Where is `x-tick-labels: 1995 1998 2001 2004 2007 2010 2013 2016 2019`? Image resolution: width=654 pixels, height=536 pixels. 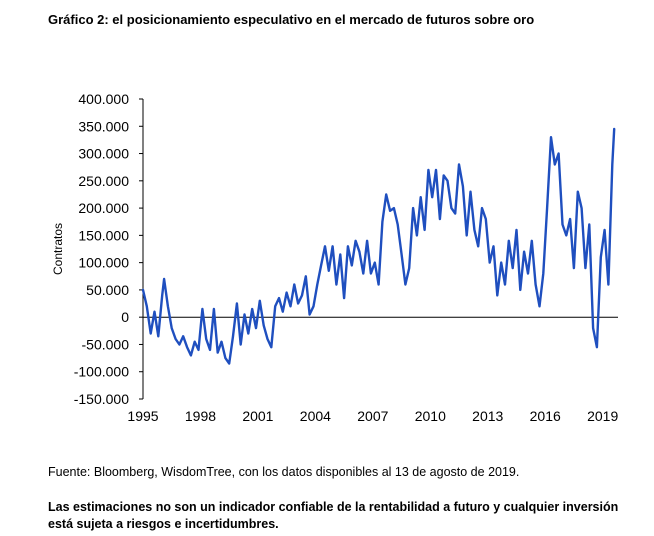
x-tick-labels: 1995 1998 2001 2004 2007 2010 2013 2016 2019 is located at coordinates (372, 416).